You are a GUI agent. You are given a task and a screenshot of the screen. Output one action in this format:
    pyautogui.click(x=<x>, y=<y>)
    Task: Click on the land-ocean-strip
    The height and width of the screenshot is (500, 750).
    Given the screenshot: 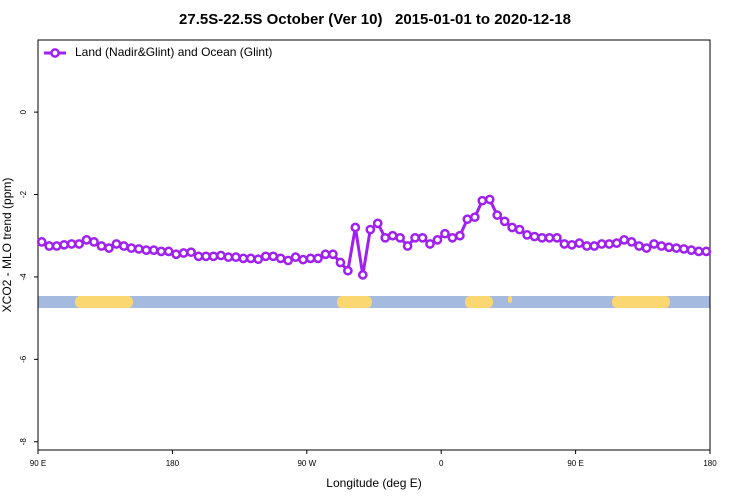 What is the action you would take?
    pyautogui.click(x=374, y=302)
    